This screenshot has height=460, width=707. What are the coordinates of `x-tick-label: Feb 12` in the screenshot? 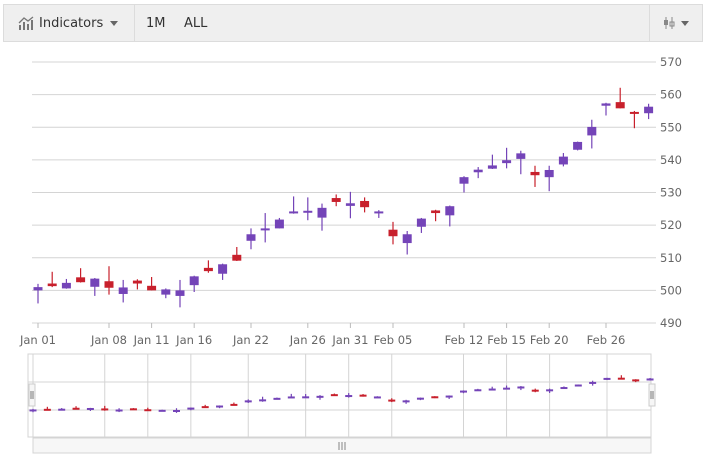 It's located at (464, 340).